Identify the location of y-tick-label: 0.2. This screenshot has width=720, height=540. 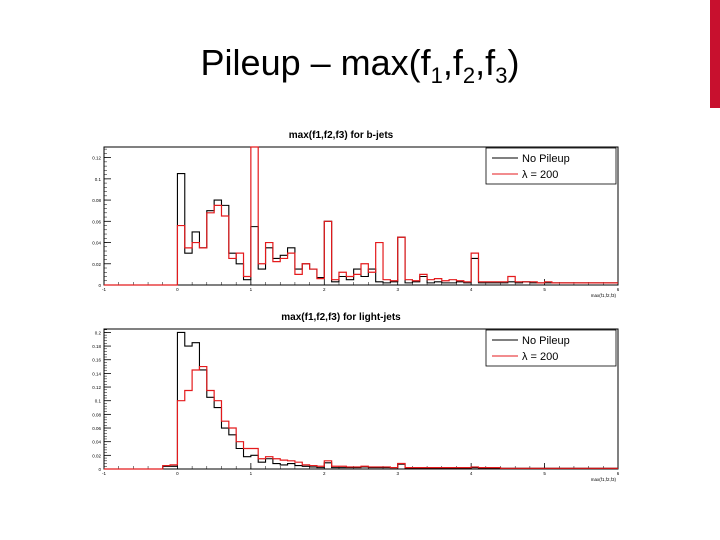
(98, 332).